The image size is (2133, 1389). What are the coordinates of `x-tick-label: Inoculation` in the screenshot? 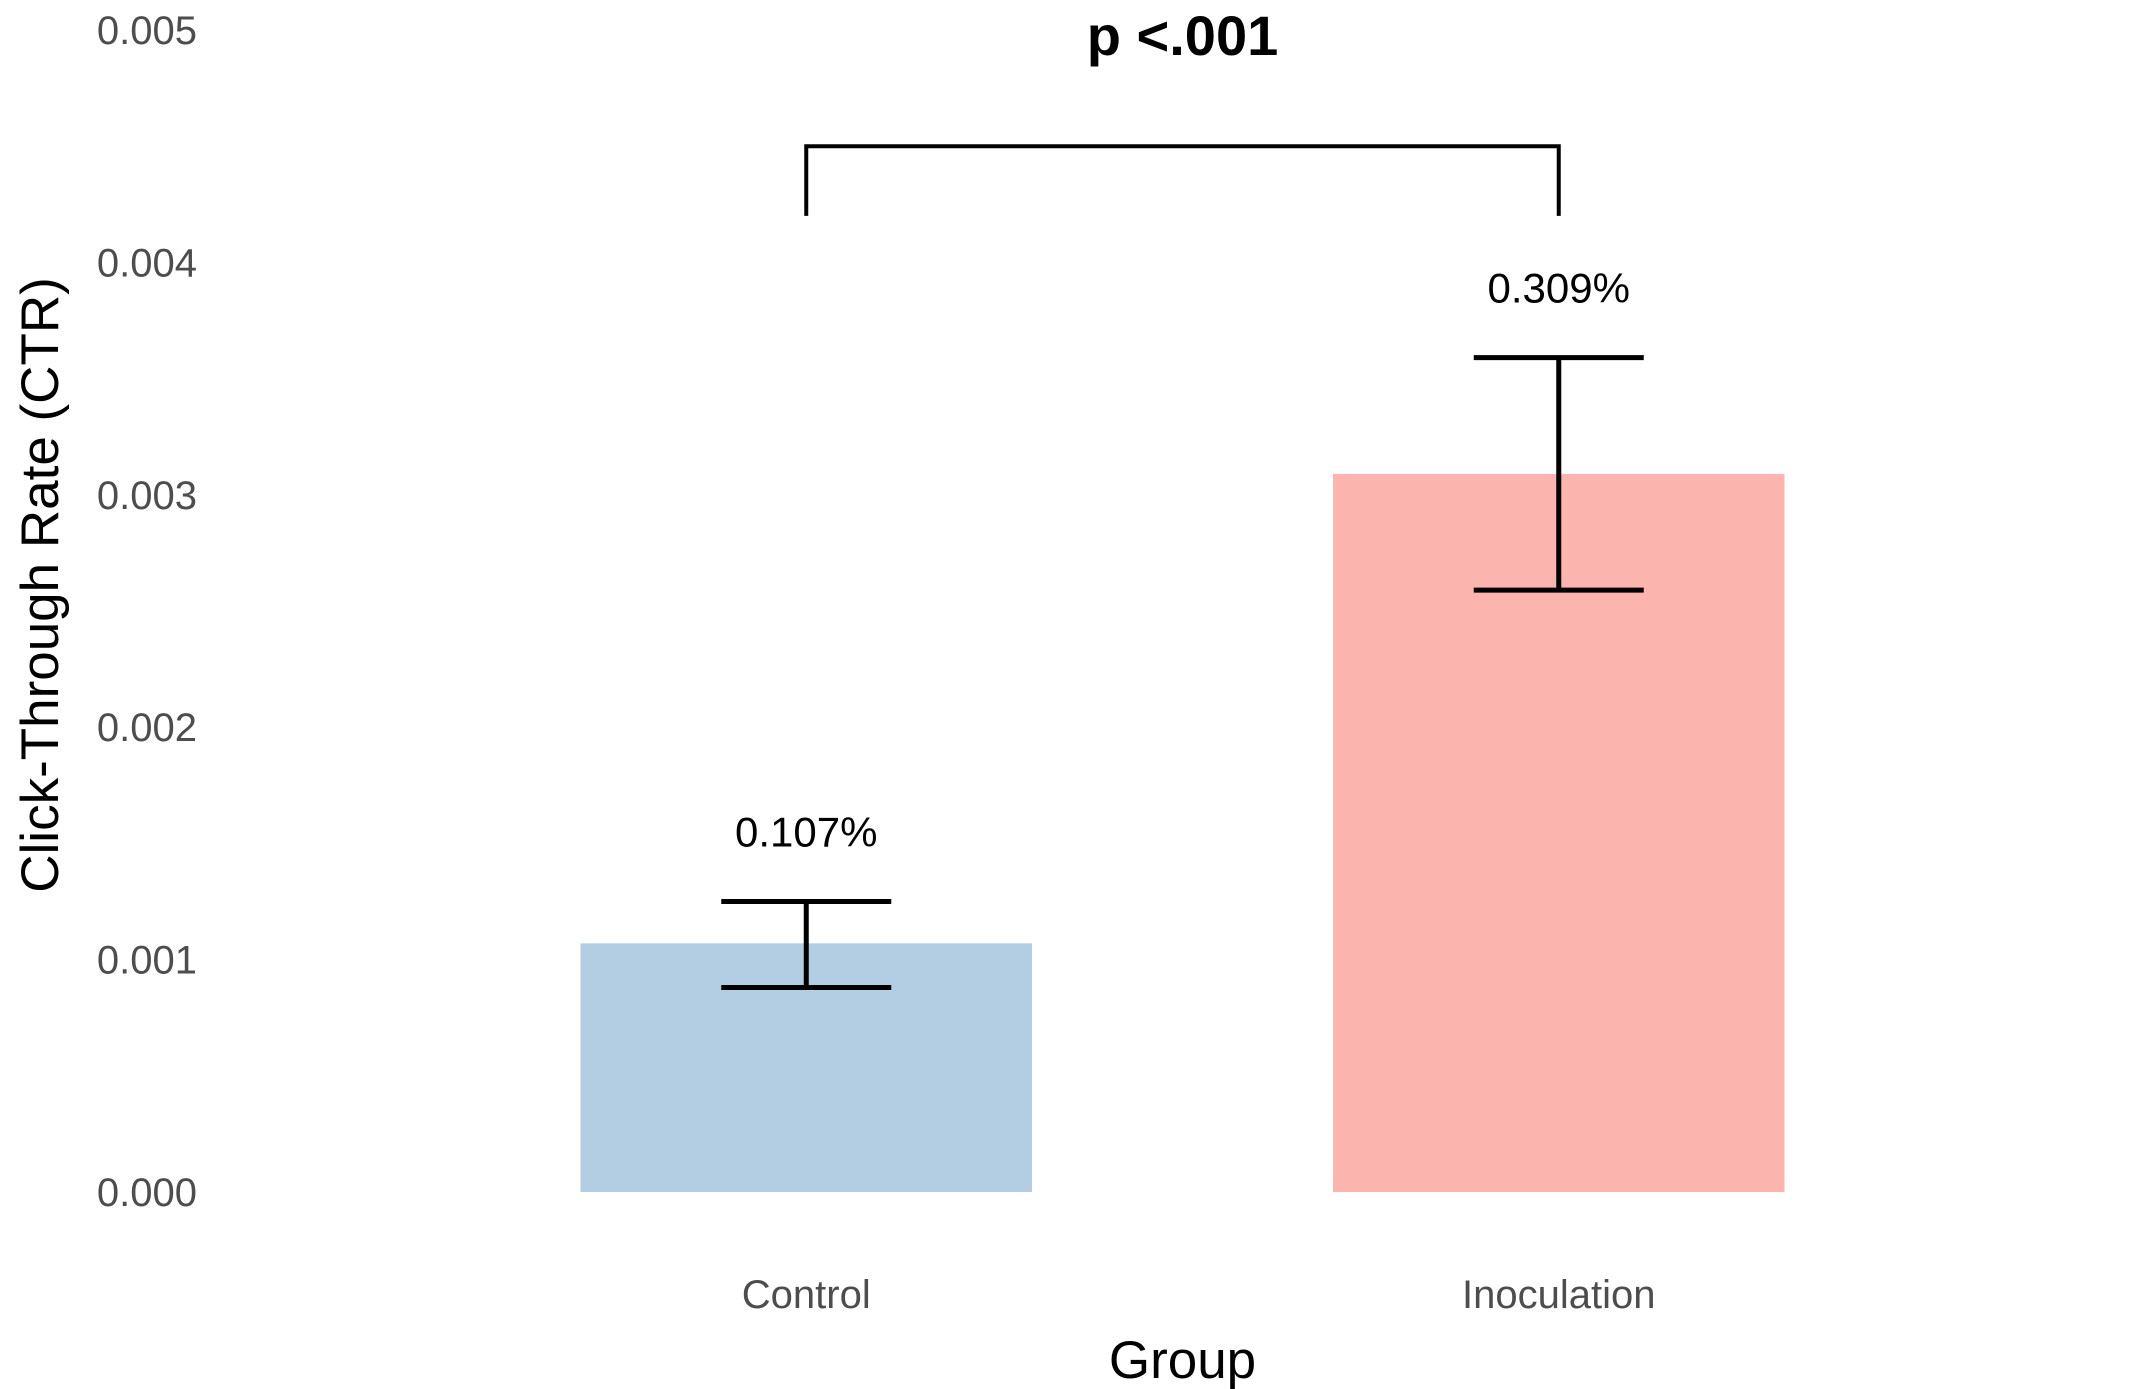 It's located at (1558, 1295).